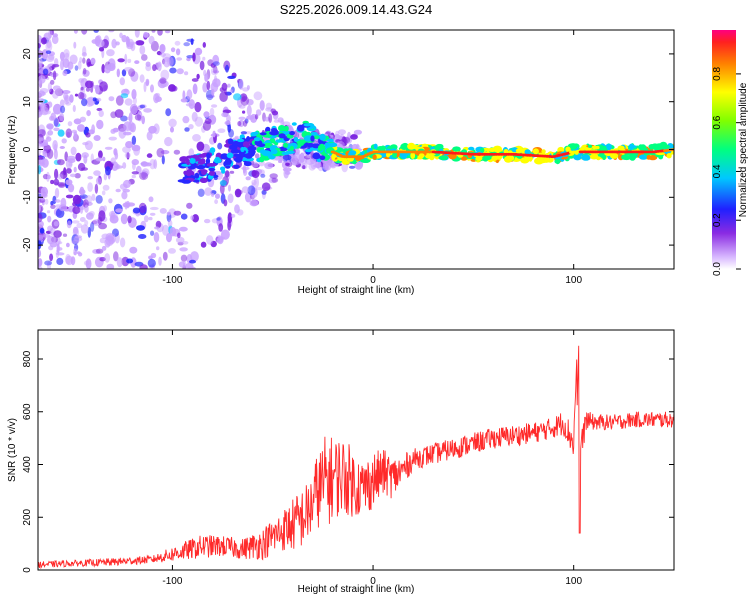 The height and width of the screenshot is (600, 750). Describe the element at coordinates (573, 581) in the screenshot. I see `snr-x-tick-label: 100` at that location.